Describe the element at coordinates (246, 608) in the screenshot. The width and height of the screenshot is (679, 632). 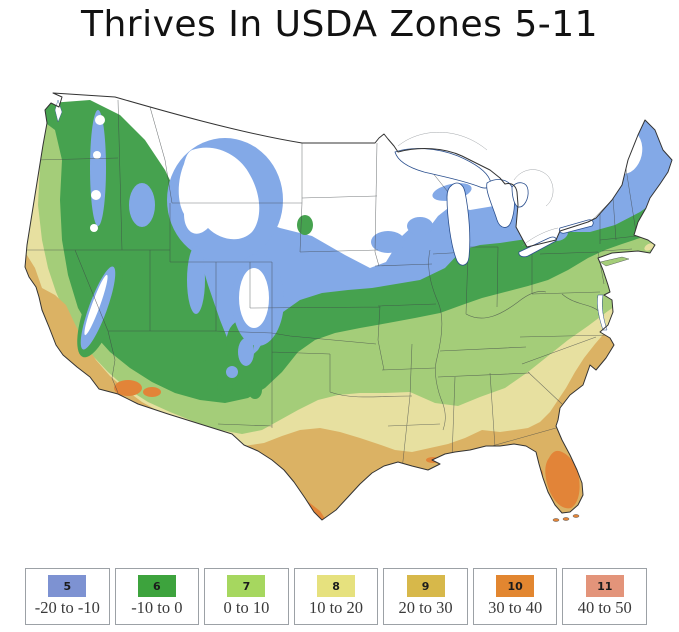
I see `zone-temperature-range: 0 to 10` at that location.